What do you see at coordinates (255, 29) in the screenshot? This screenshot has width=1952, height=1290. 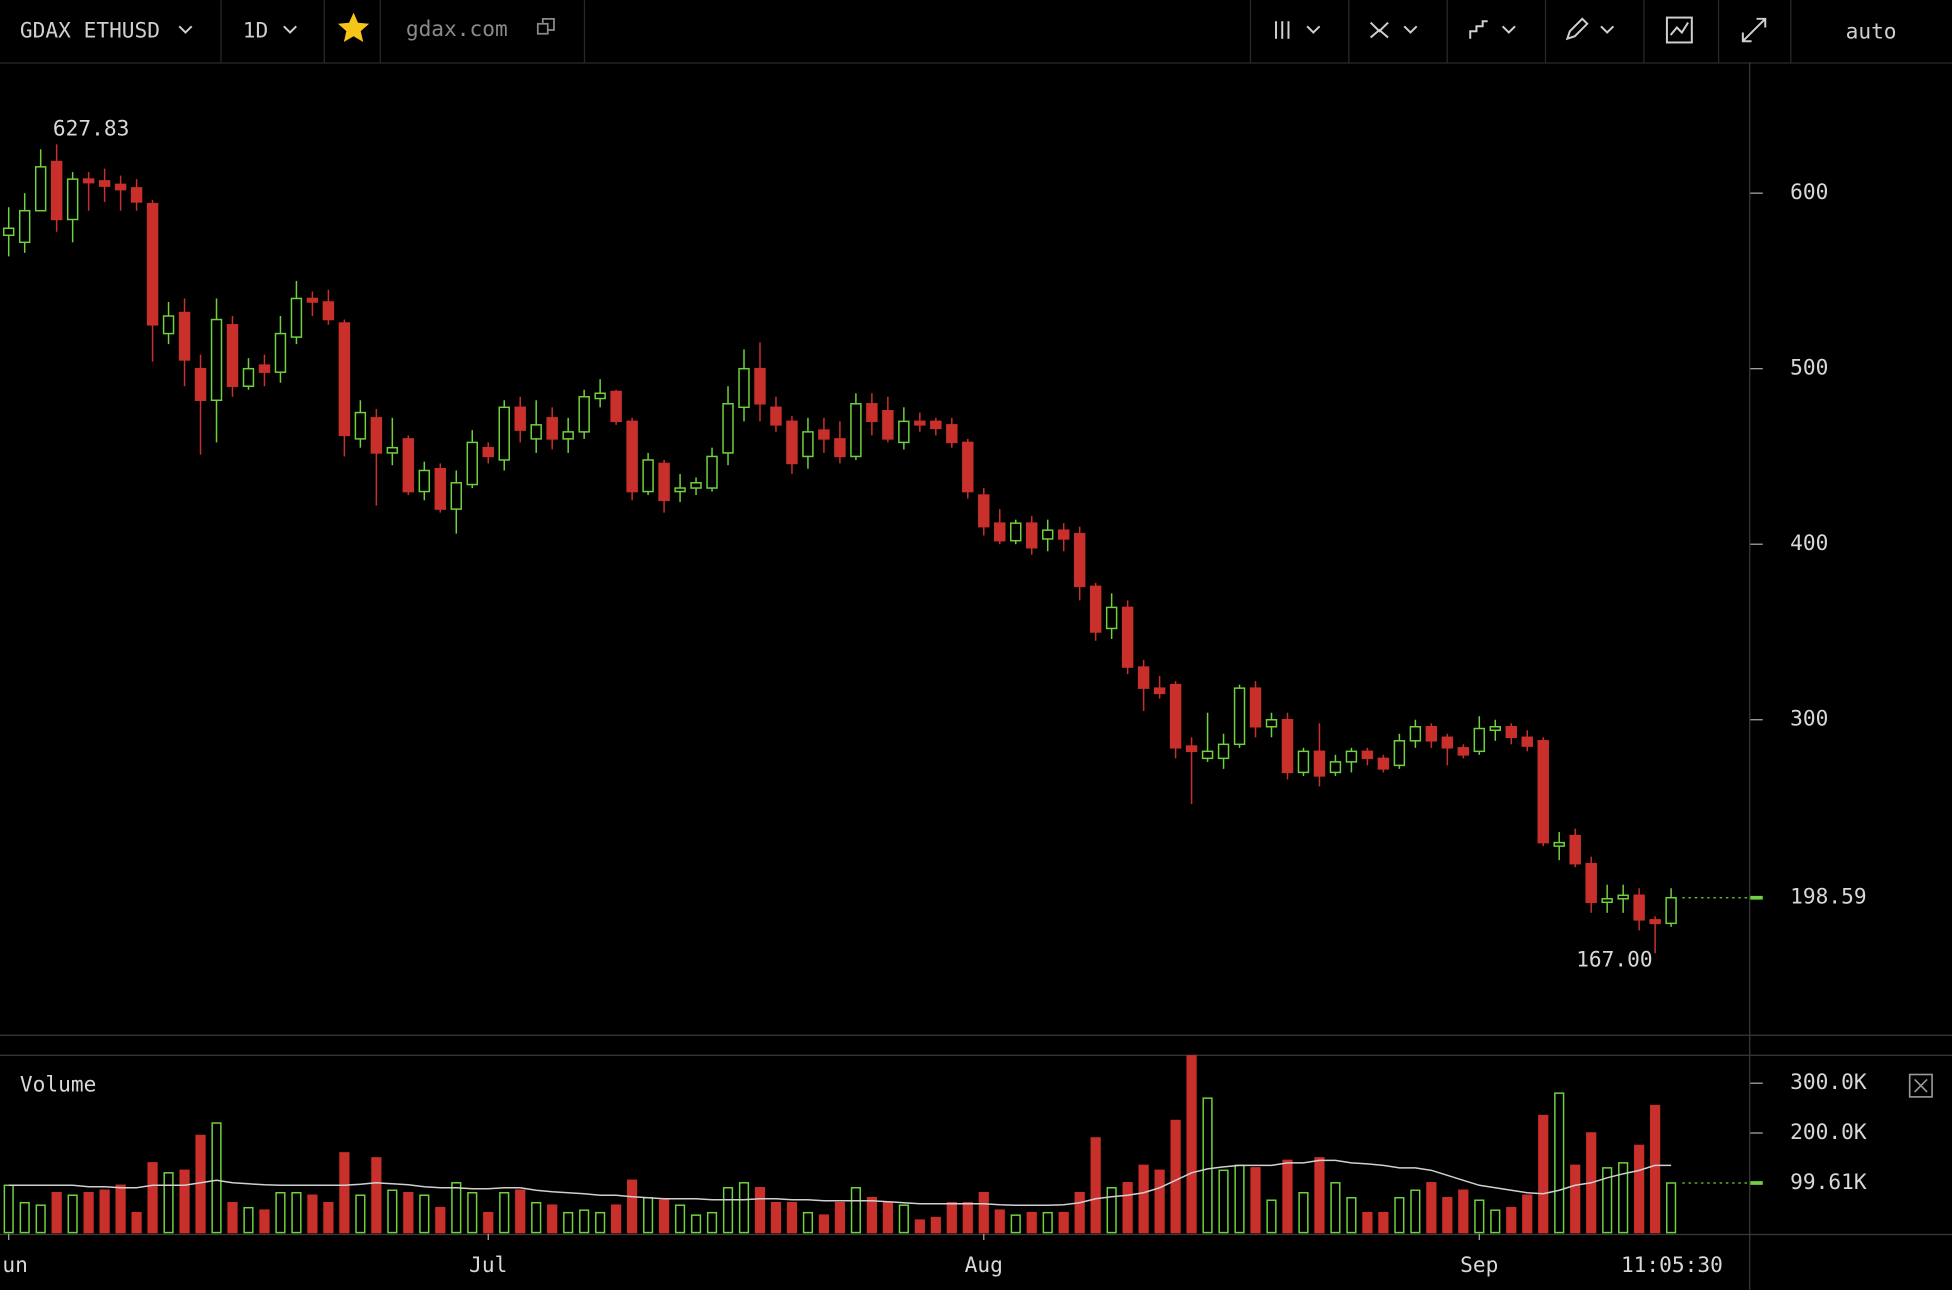 I see `interval-selector: 1D` at bounding box center [255, 29].